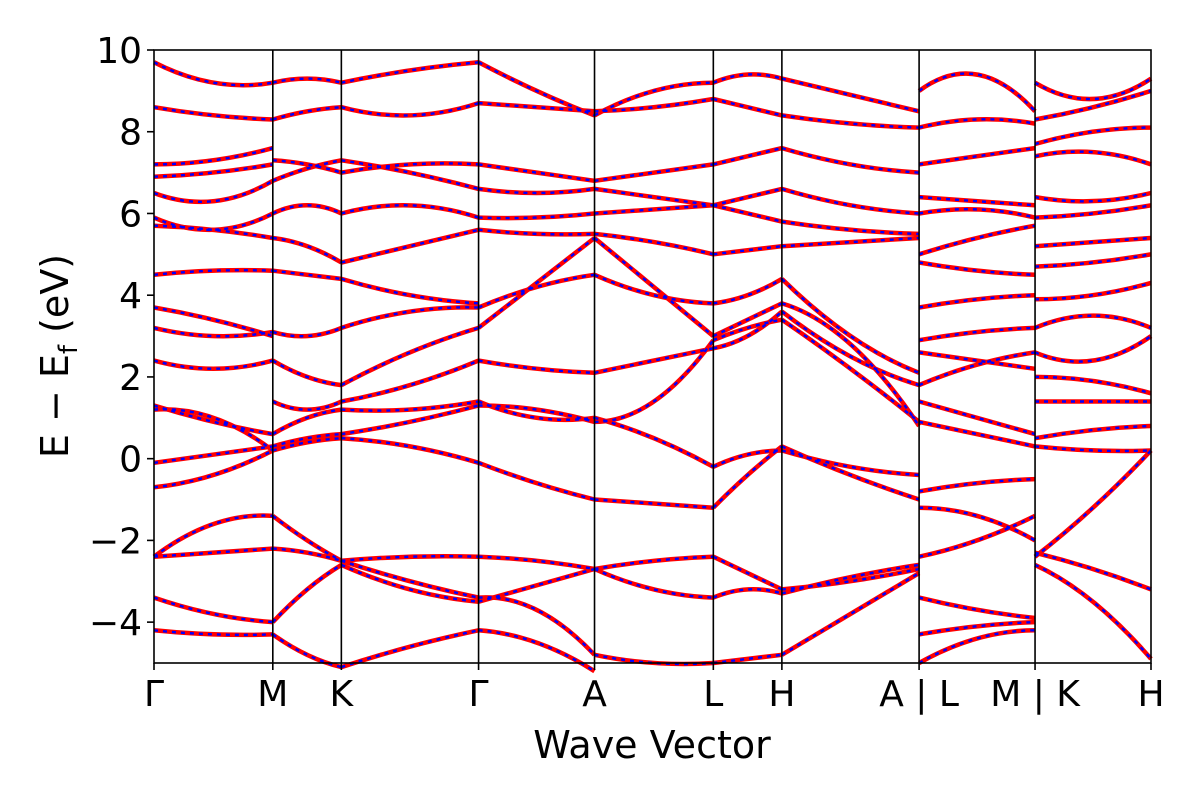 The height and width of the screenshot is (800, 1200). I want to click on y-axis-label: E − Ef (eV), so click(58, 356).